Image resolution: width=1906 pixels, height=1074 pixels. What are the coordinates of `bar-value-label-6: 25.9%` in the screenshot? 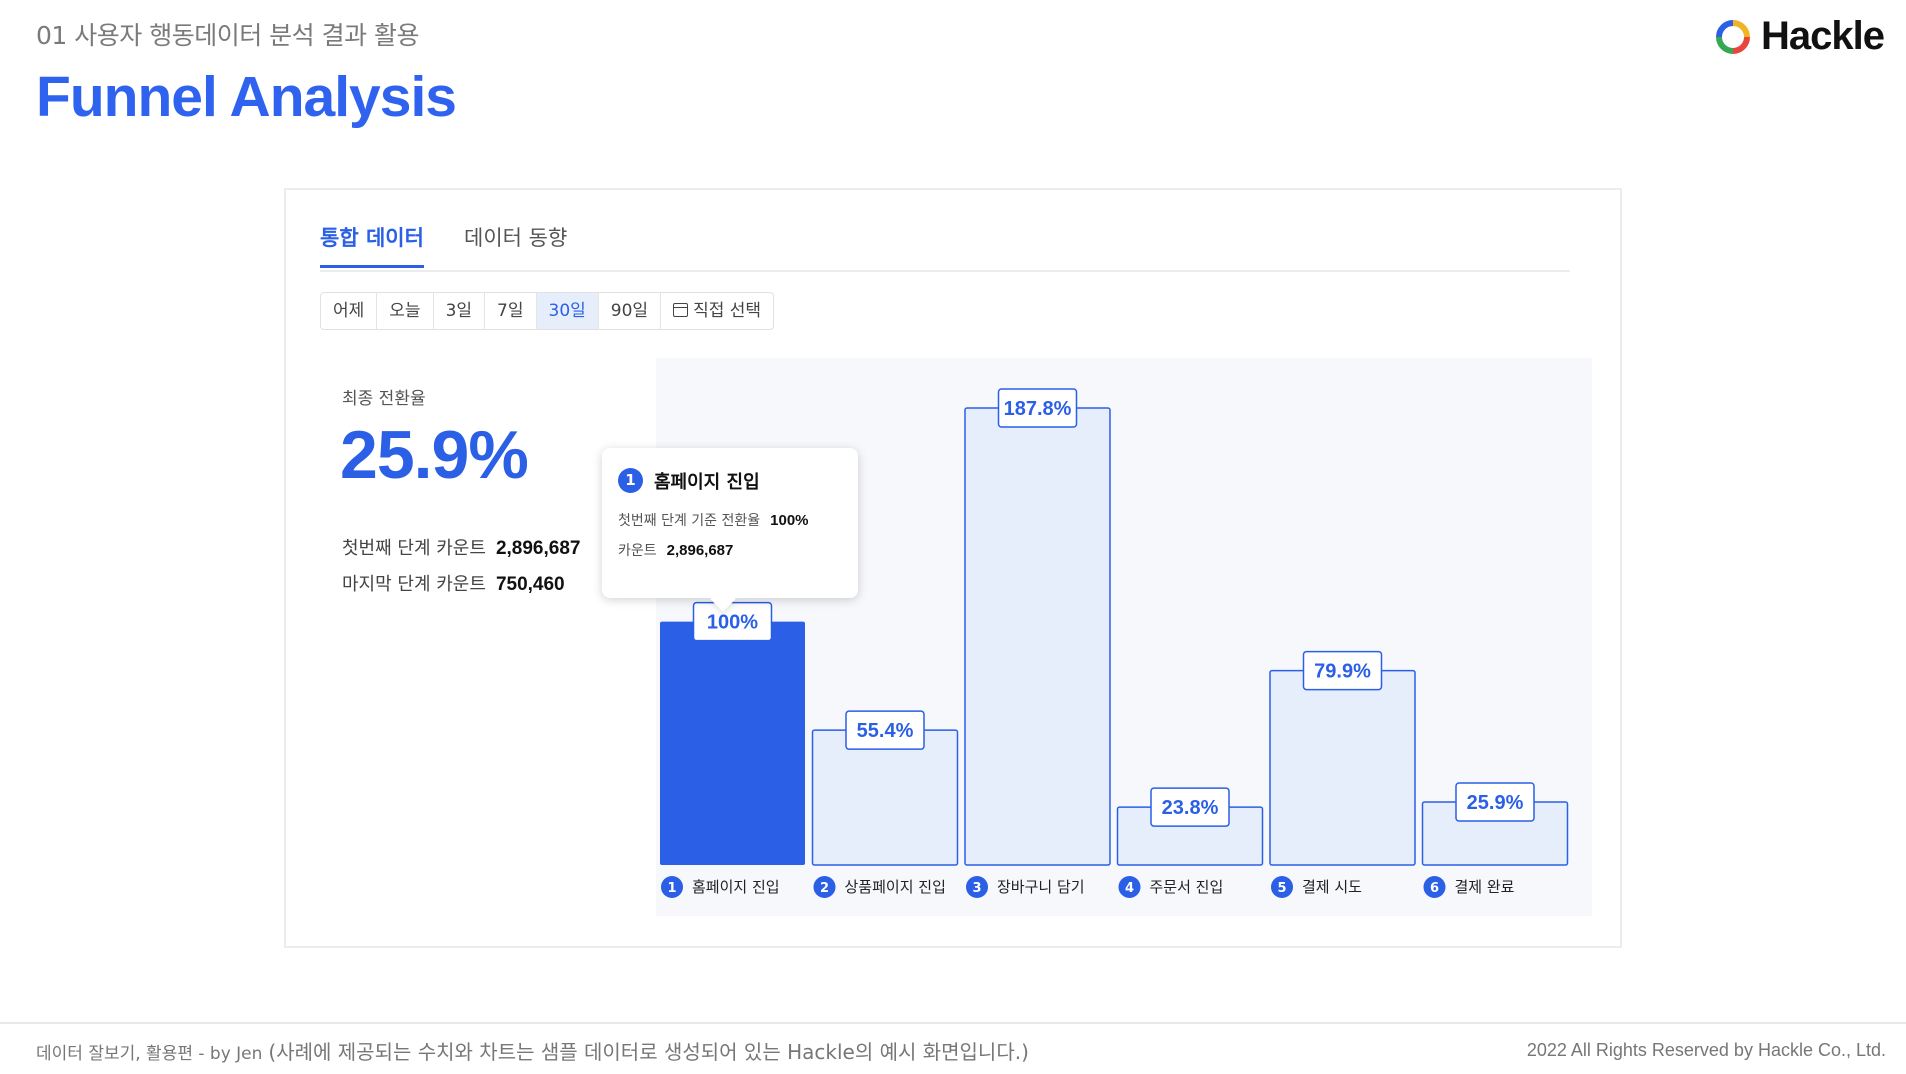 It's located at (1495, 803).